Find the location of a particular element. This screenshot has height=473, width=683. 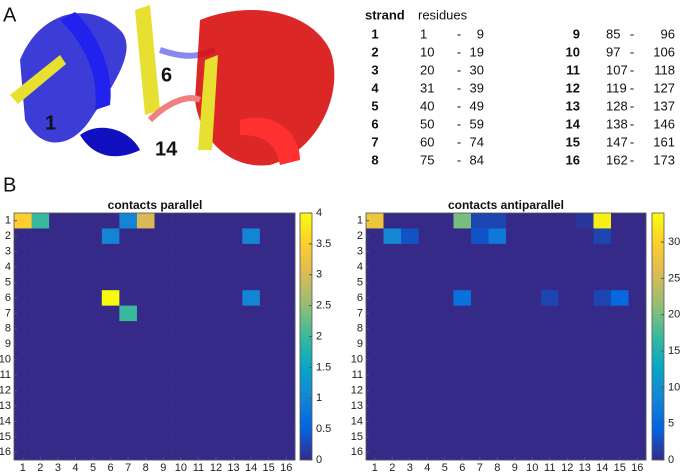

panel-label: A is located at coordinates (10, 15).